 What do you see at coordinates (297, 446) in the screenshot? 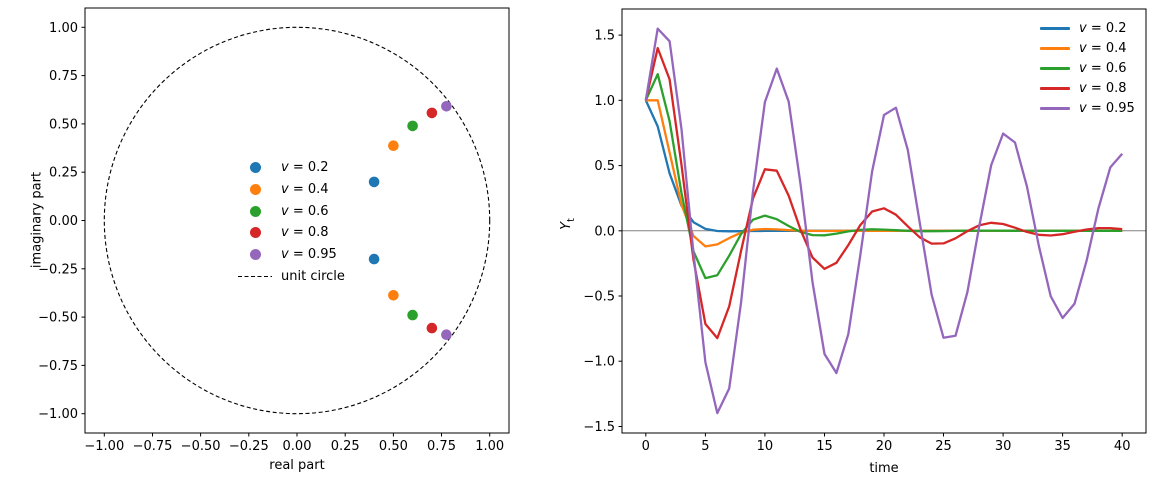
I see `x-tick-label: 0.00` at bounding box center [297, 446].